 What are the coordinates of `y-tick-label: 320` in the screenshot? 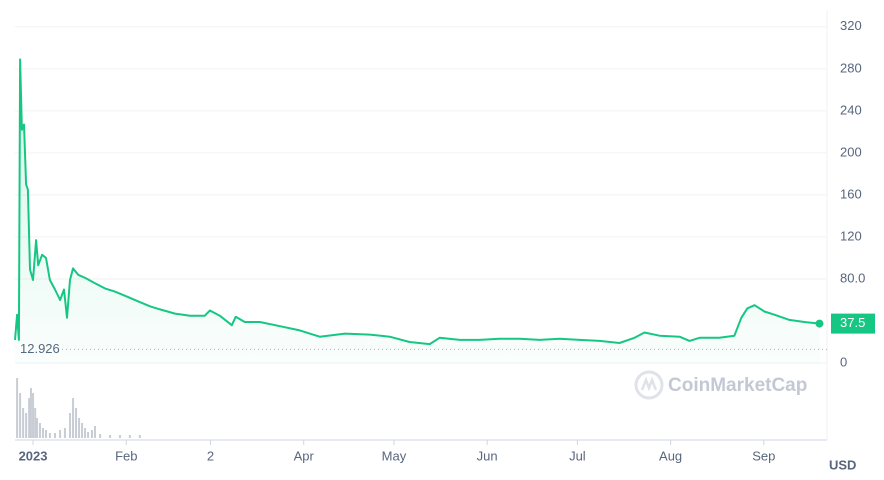 It's located at (851, 25).